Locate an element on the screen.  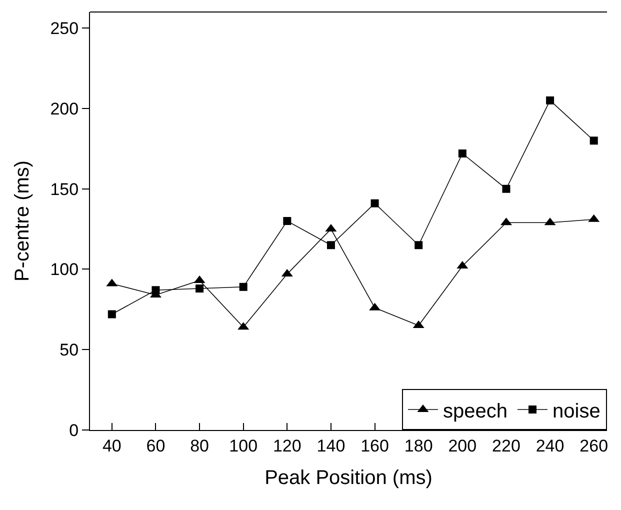
y-tick-label: 0 is located at coordinates (74, 430).